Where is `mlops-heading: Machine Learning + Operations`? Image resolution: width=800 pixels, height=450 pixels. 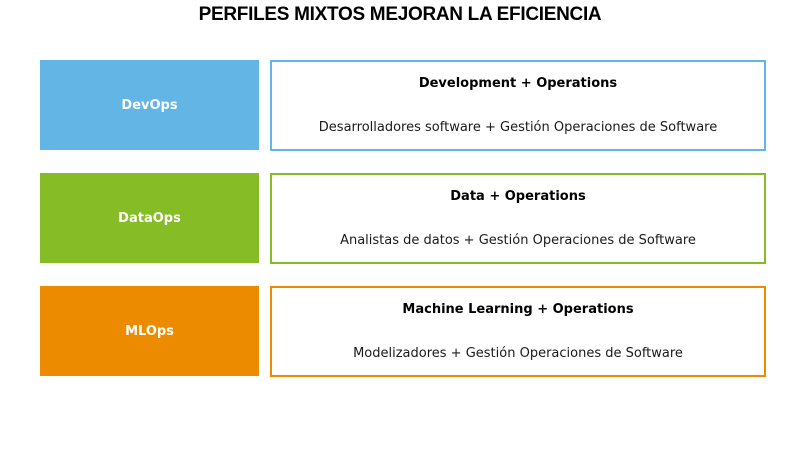 mlops-heading: Machine Learning + Operations is located at coordinates (518, 309).